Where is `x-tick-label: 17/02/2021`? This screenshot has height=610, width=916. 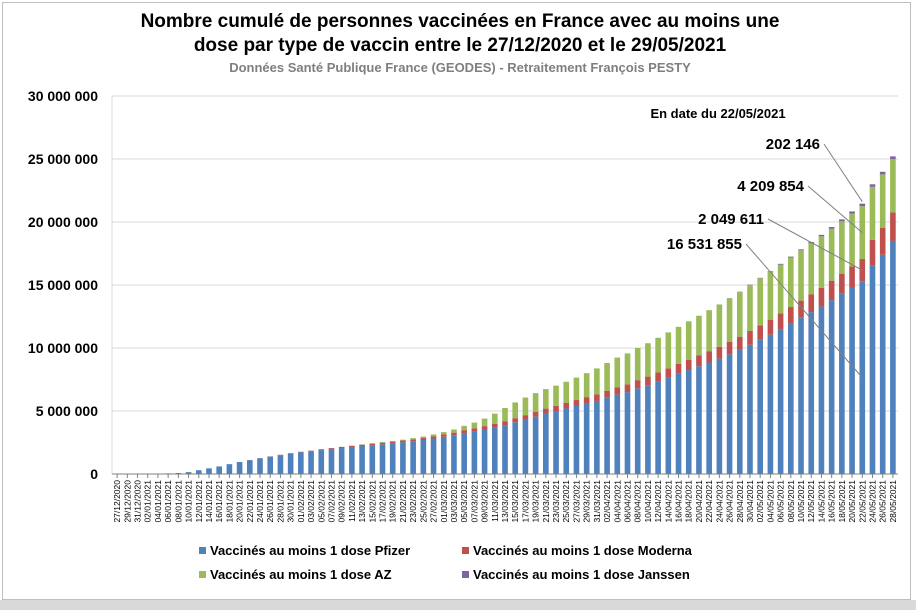
x-tick-label: 17/02/2021 is located at coordinates (383, 501).